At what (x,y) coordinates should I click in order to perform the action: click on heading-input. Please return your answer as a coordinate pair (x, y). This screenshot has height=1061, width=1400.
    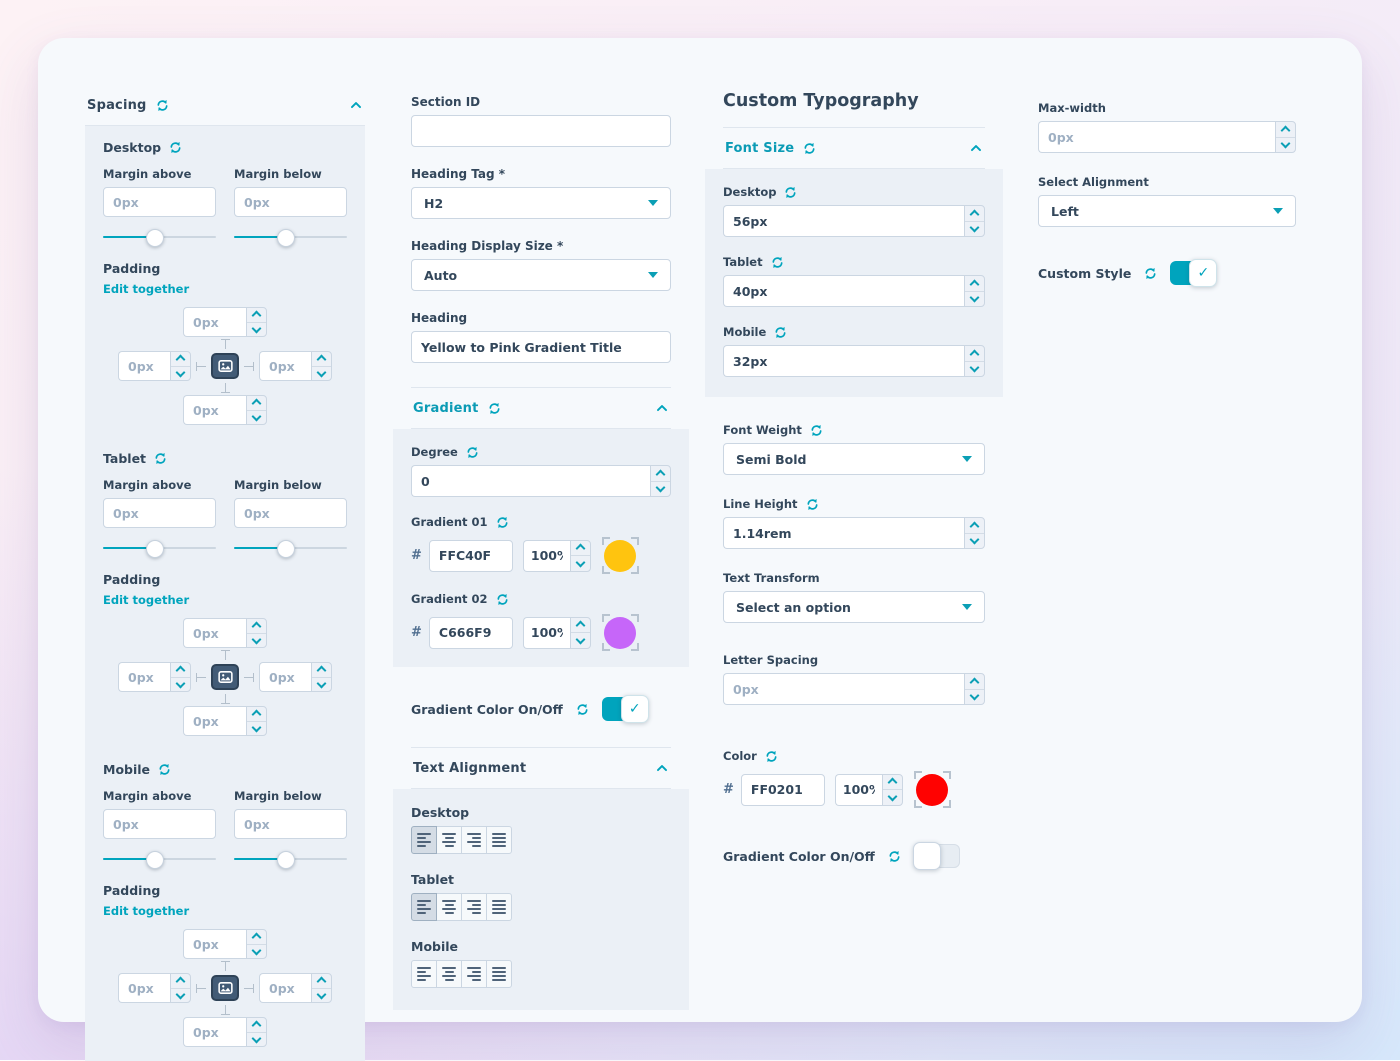
    Looking at the image, I should click on (541, 347).